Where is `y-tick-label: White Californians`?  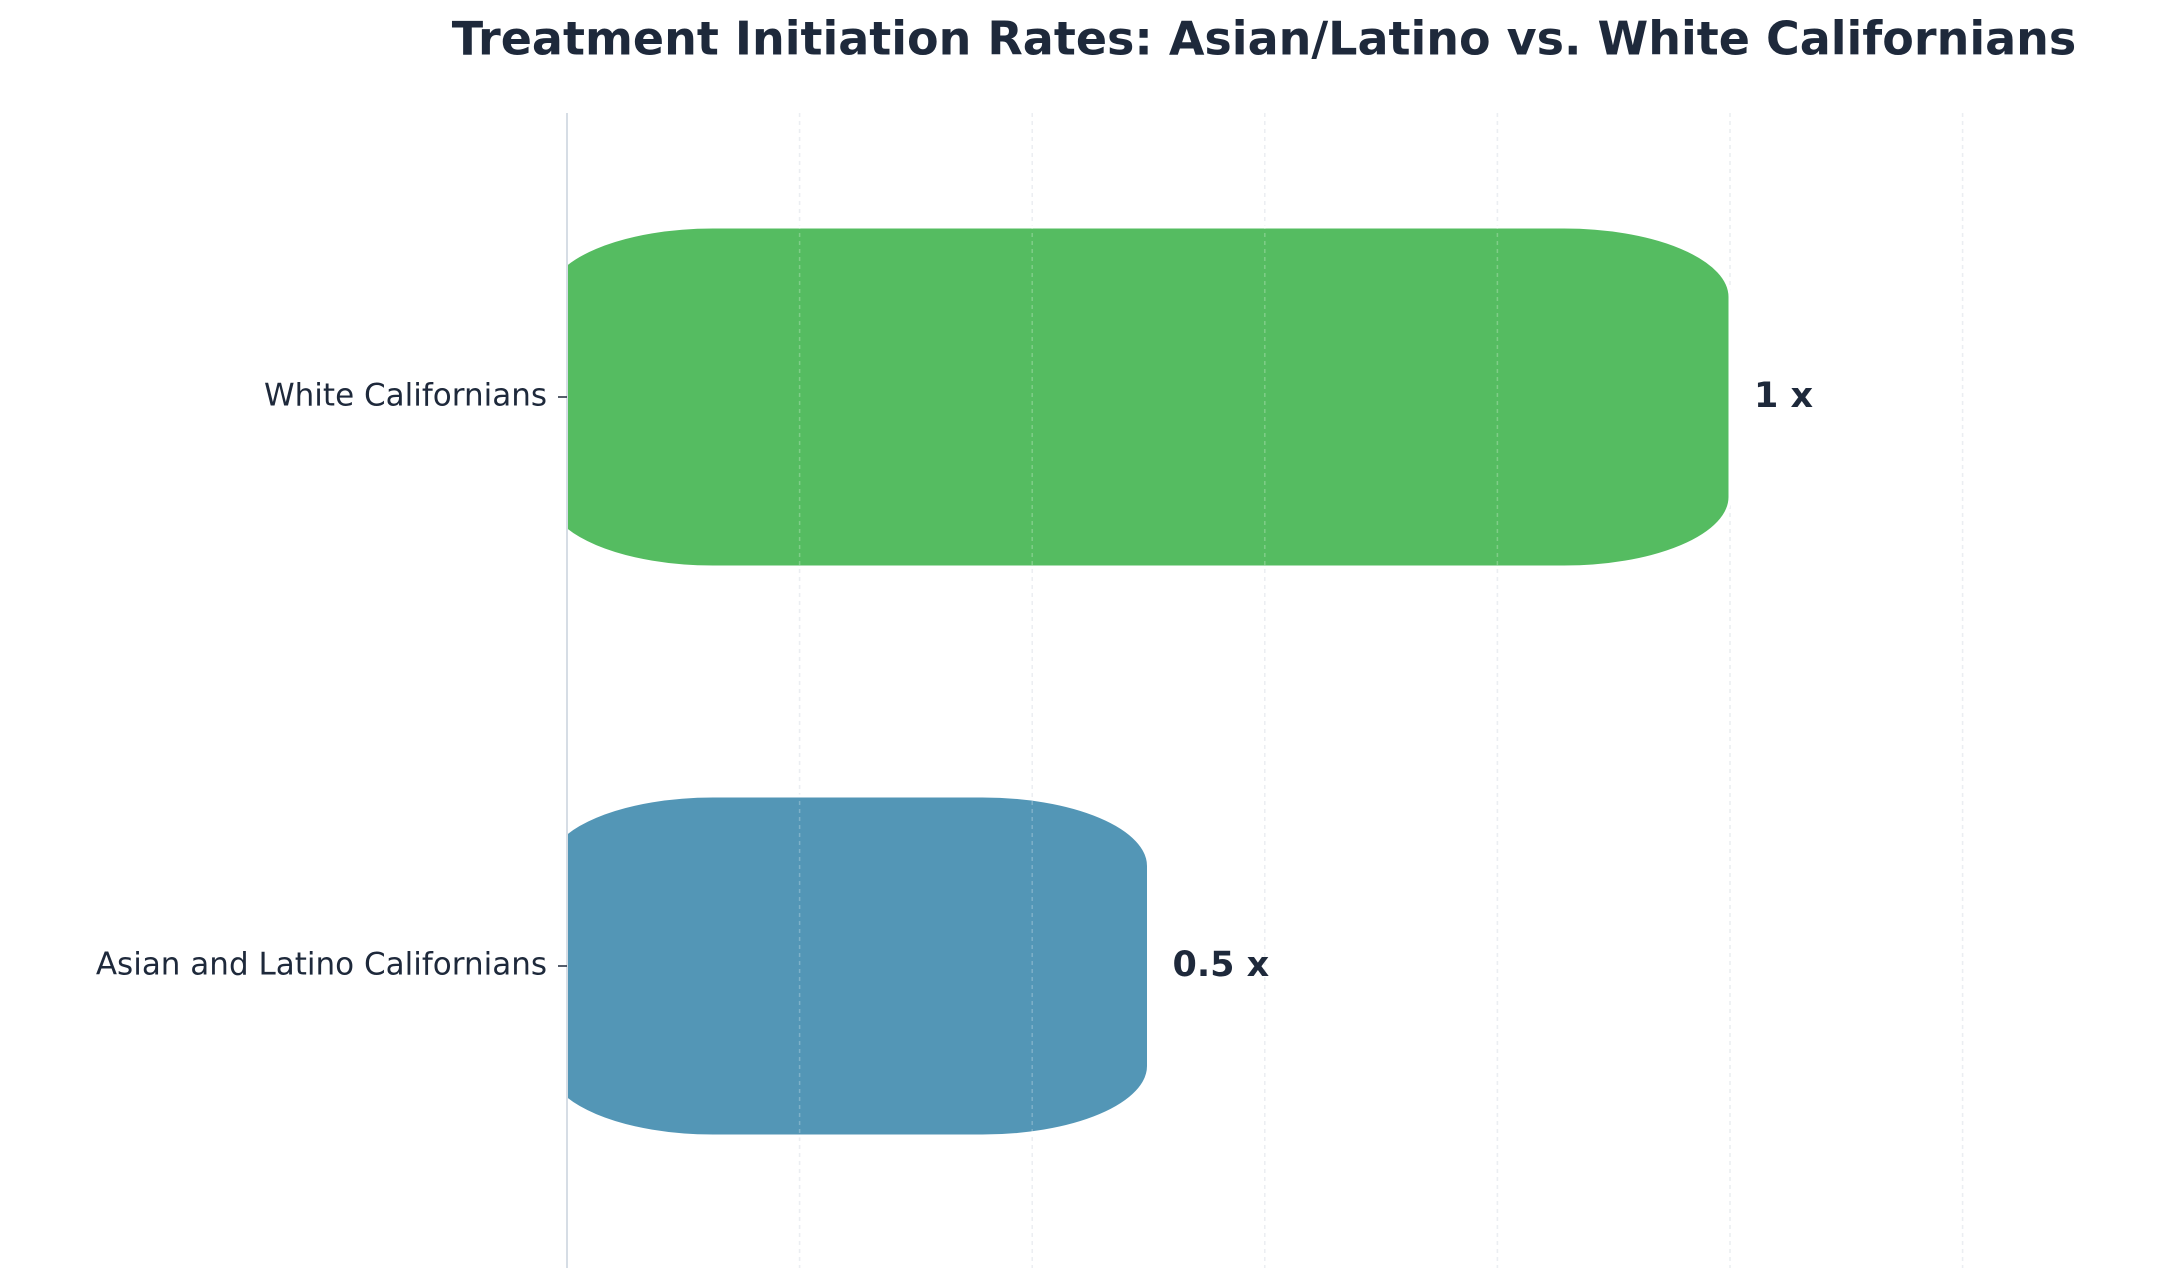
y-tick-label: White Californians is located at coordinates (405, 396).